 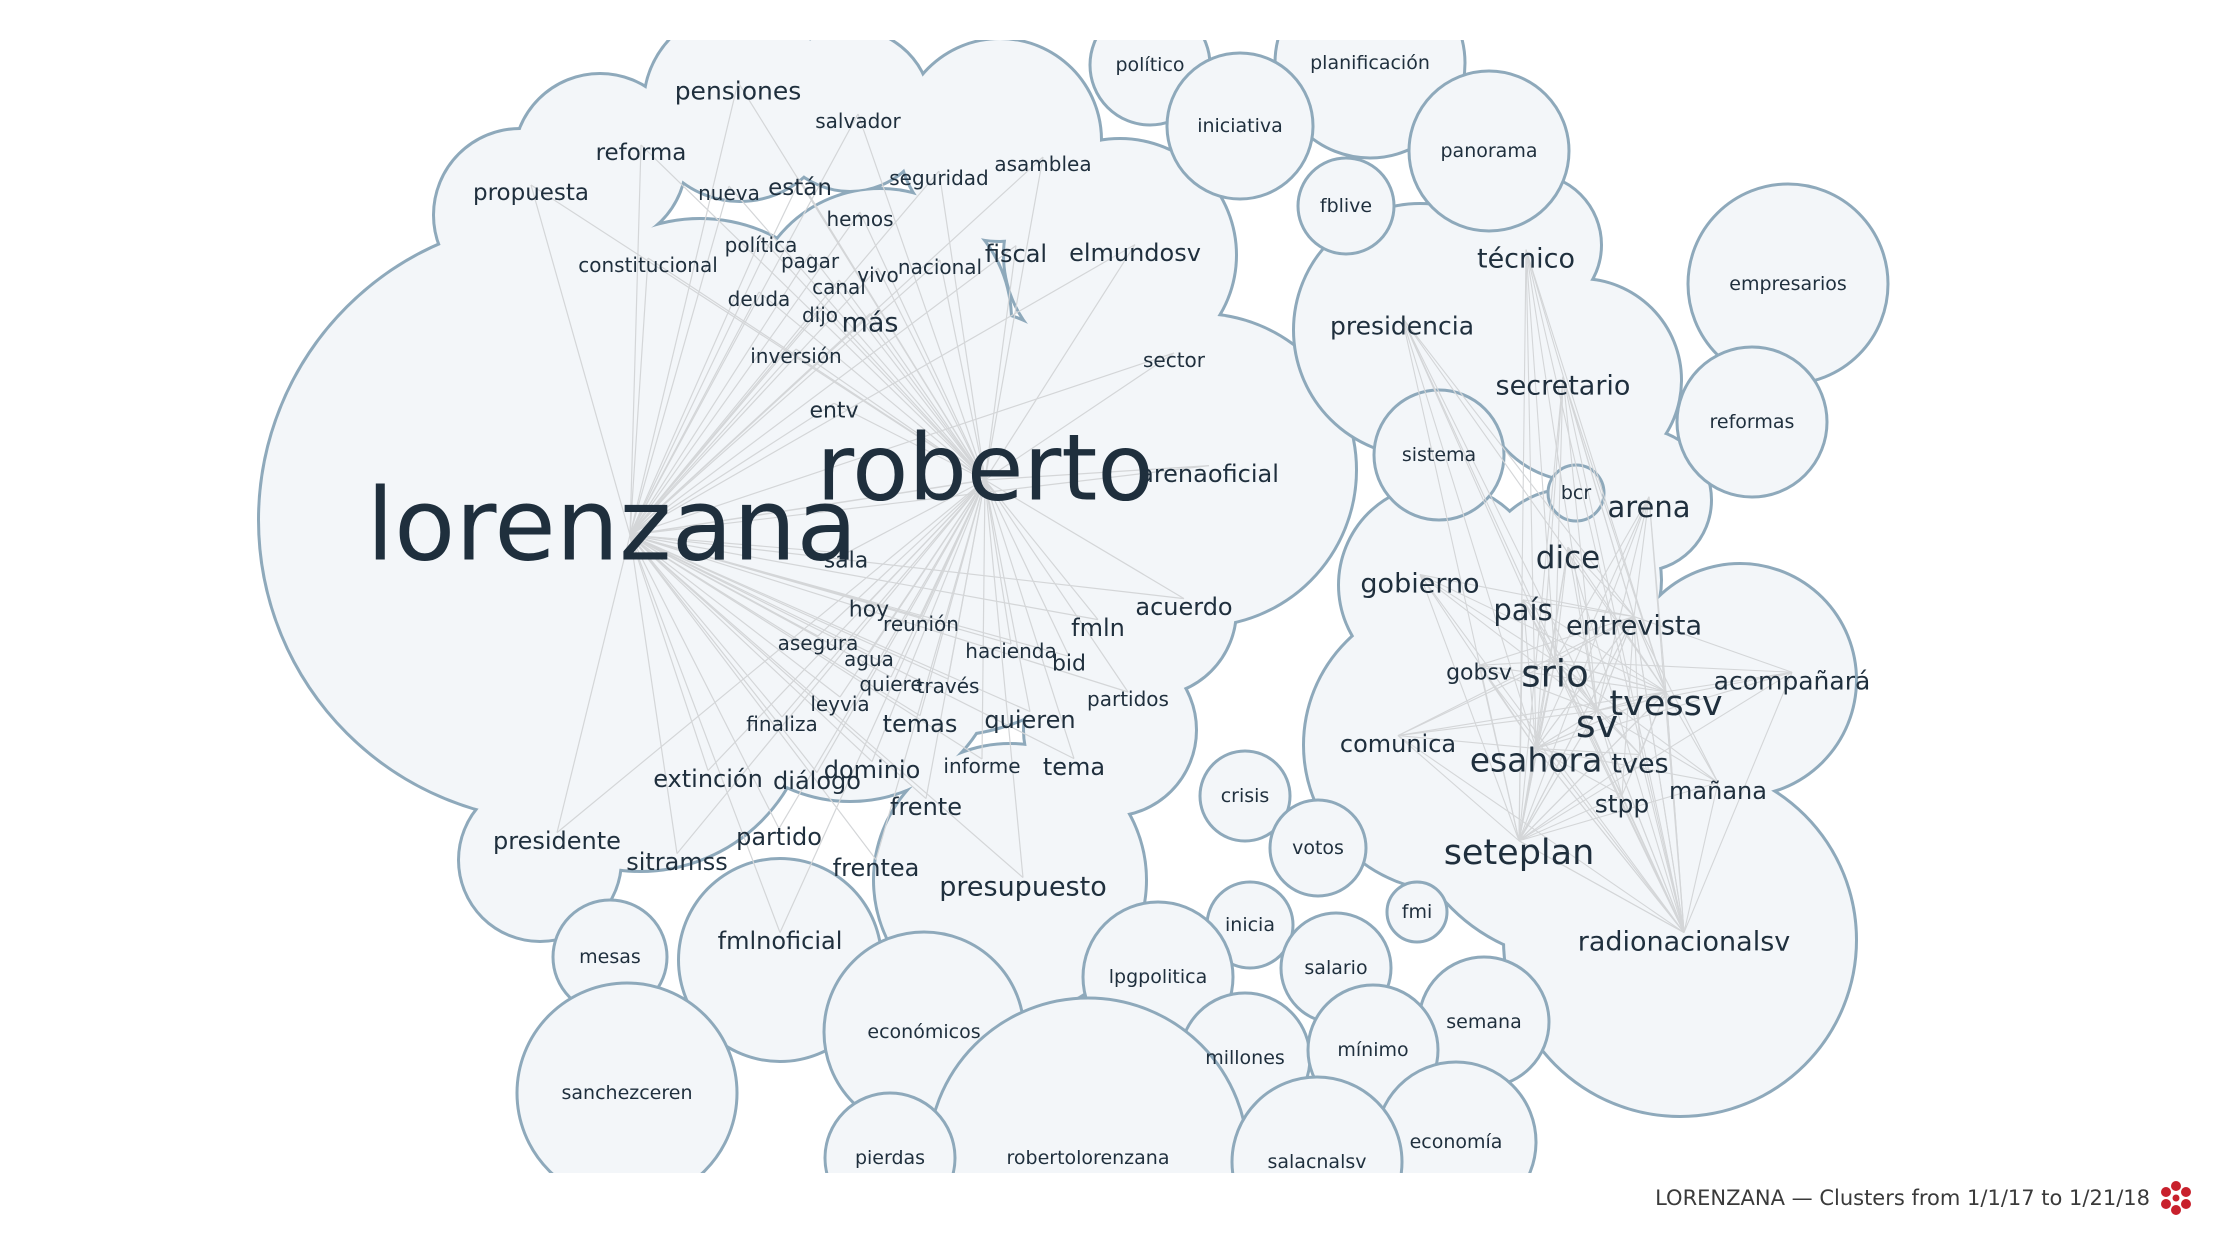 I want to click on cluster-word-label: fiscal, so click(x=1016, y=254).